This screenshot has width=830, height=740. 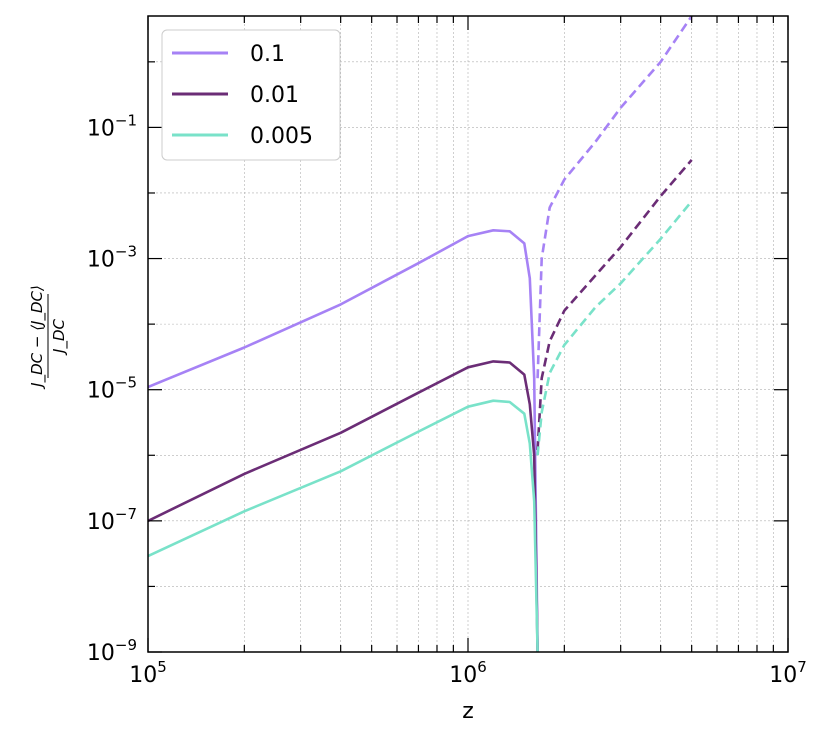 I want to click on y-axis-label-denominator: J_DC, so click(x=59, y=337).